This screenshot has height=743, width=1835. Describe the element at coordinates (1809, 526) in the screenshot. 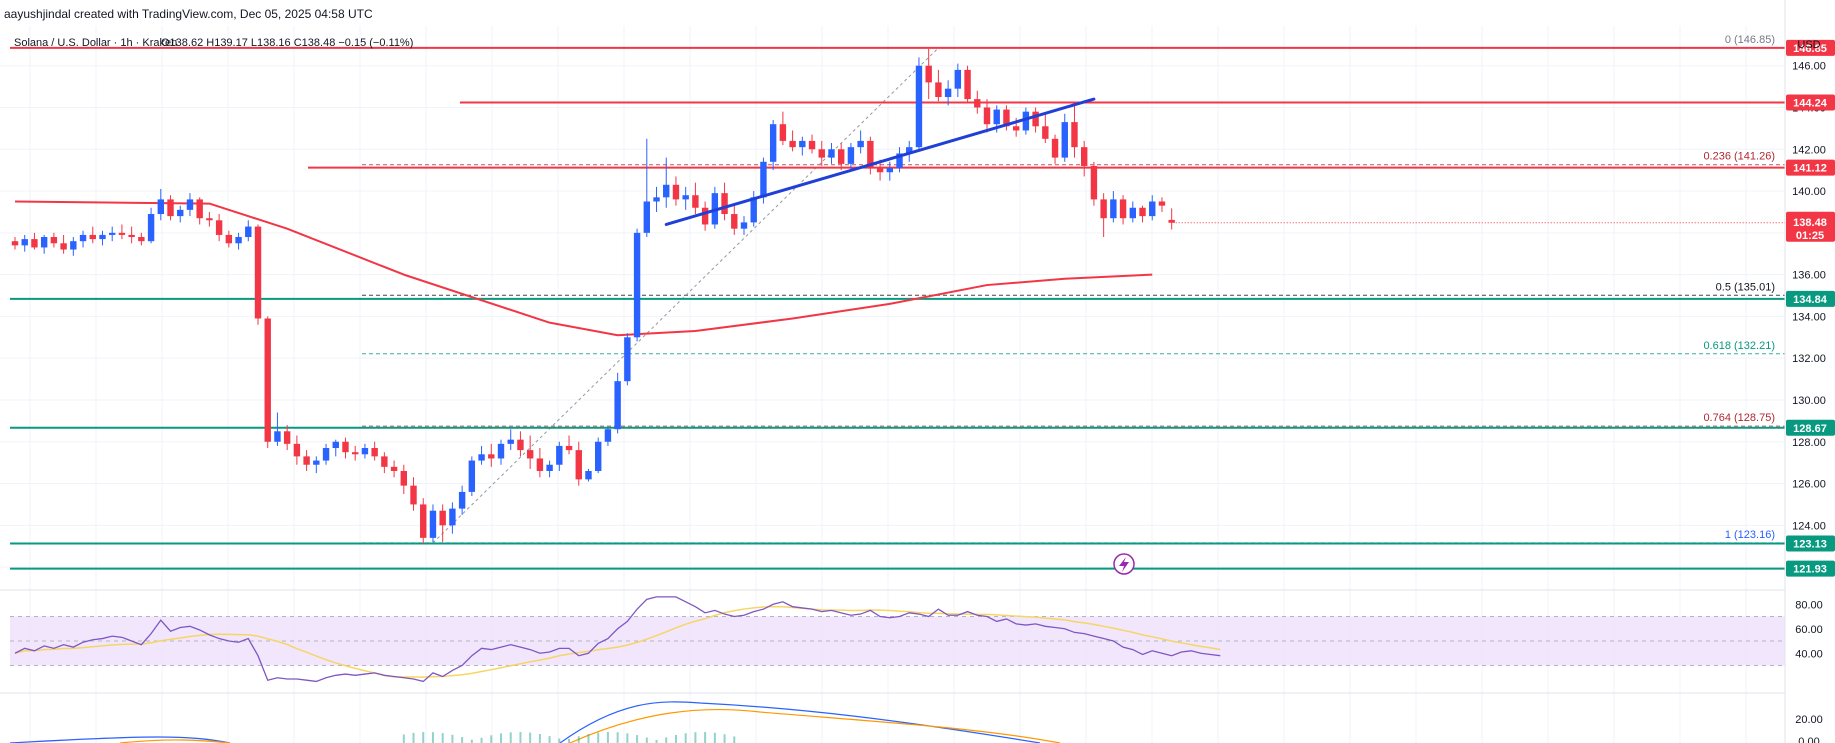

I see `price-tick-label: 124.00` at that location.